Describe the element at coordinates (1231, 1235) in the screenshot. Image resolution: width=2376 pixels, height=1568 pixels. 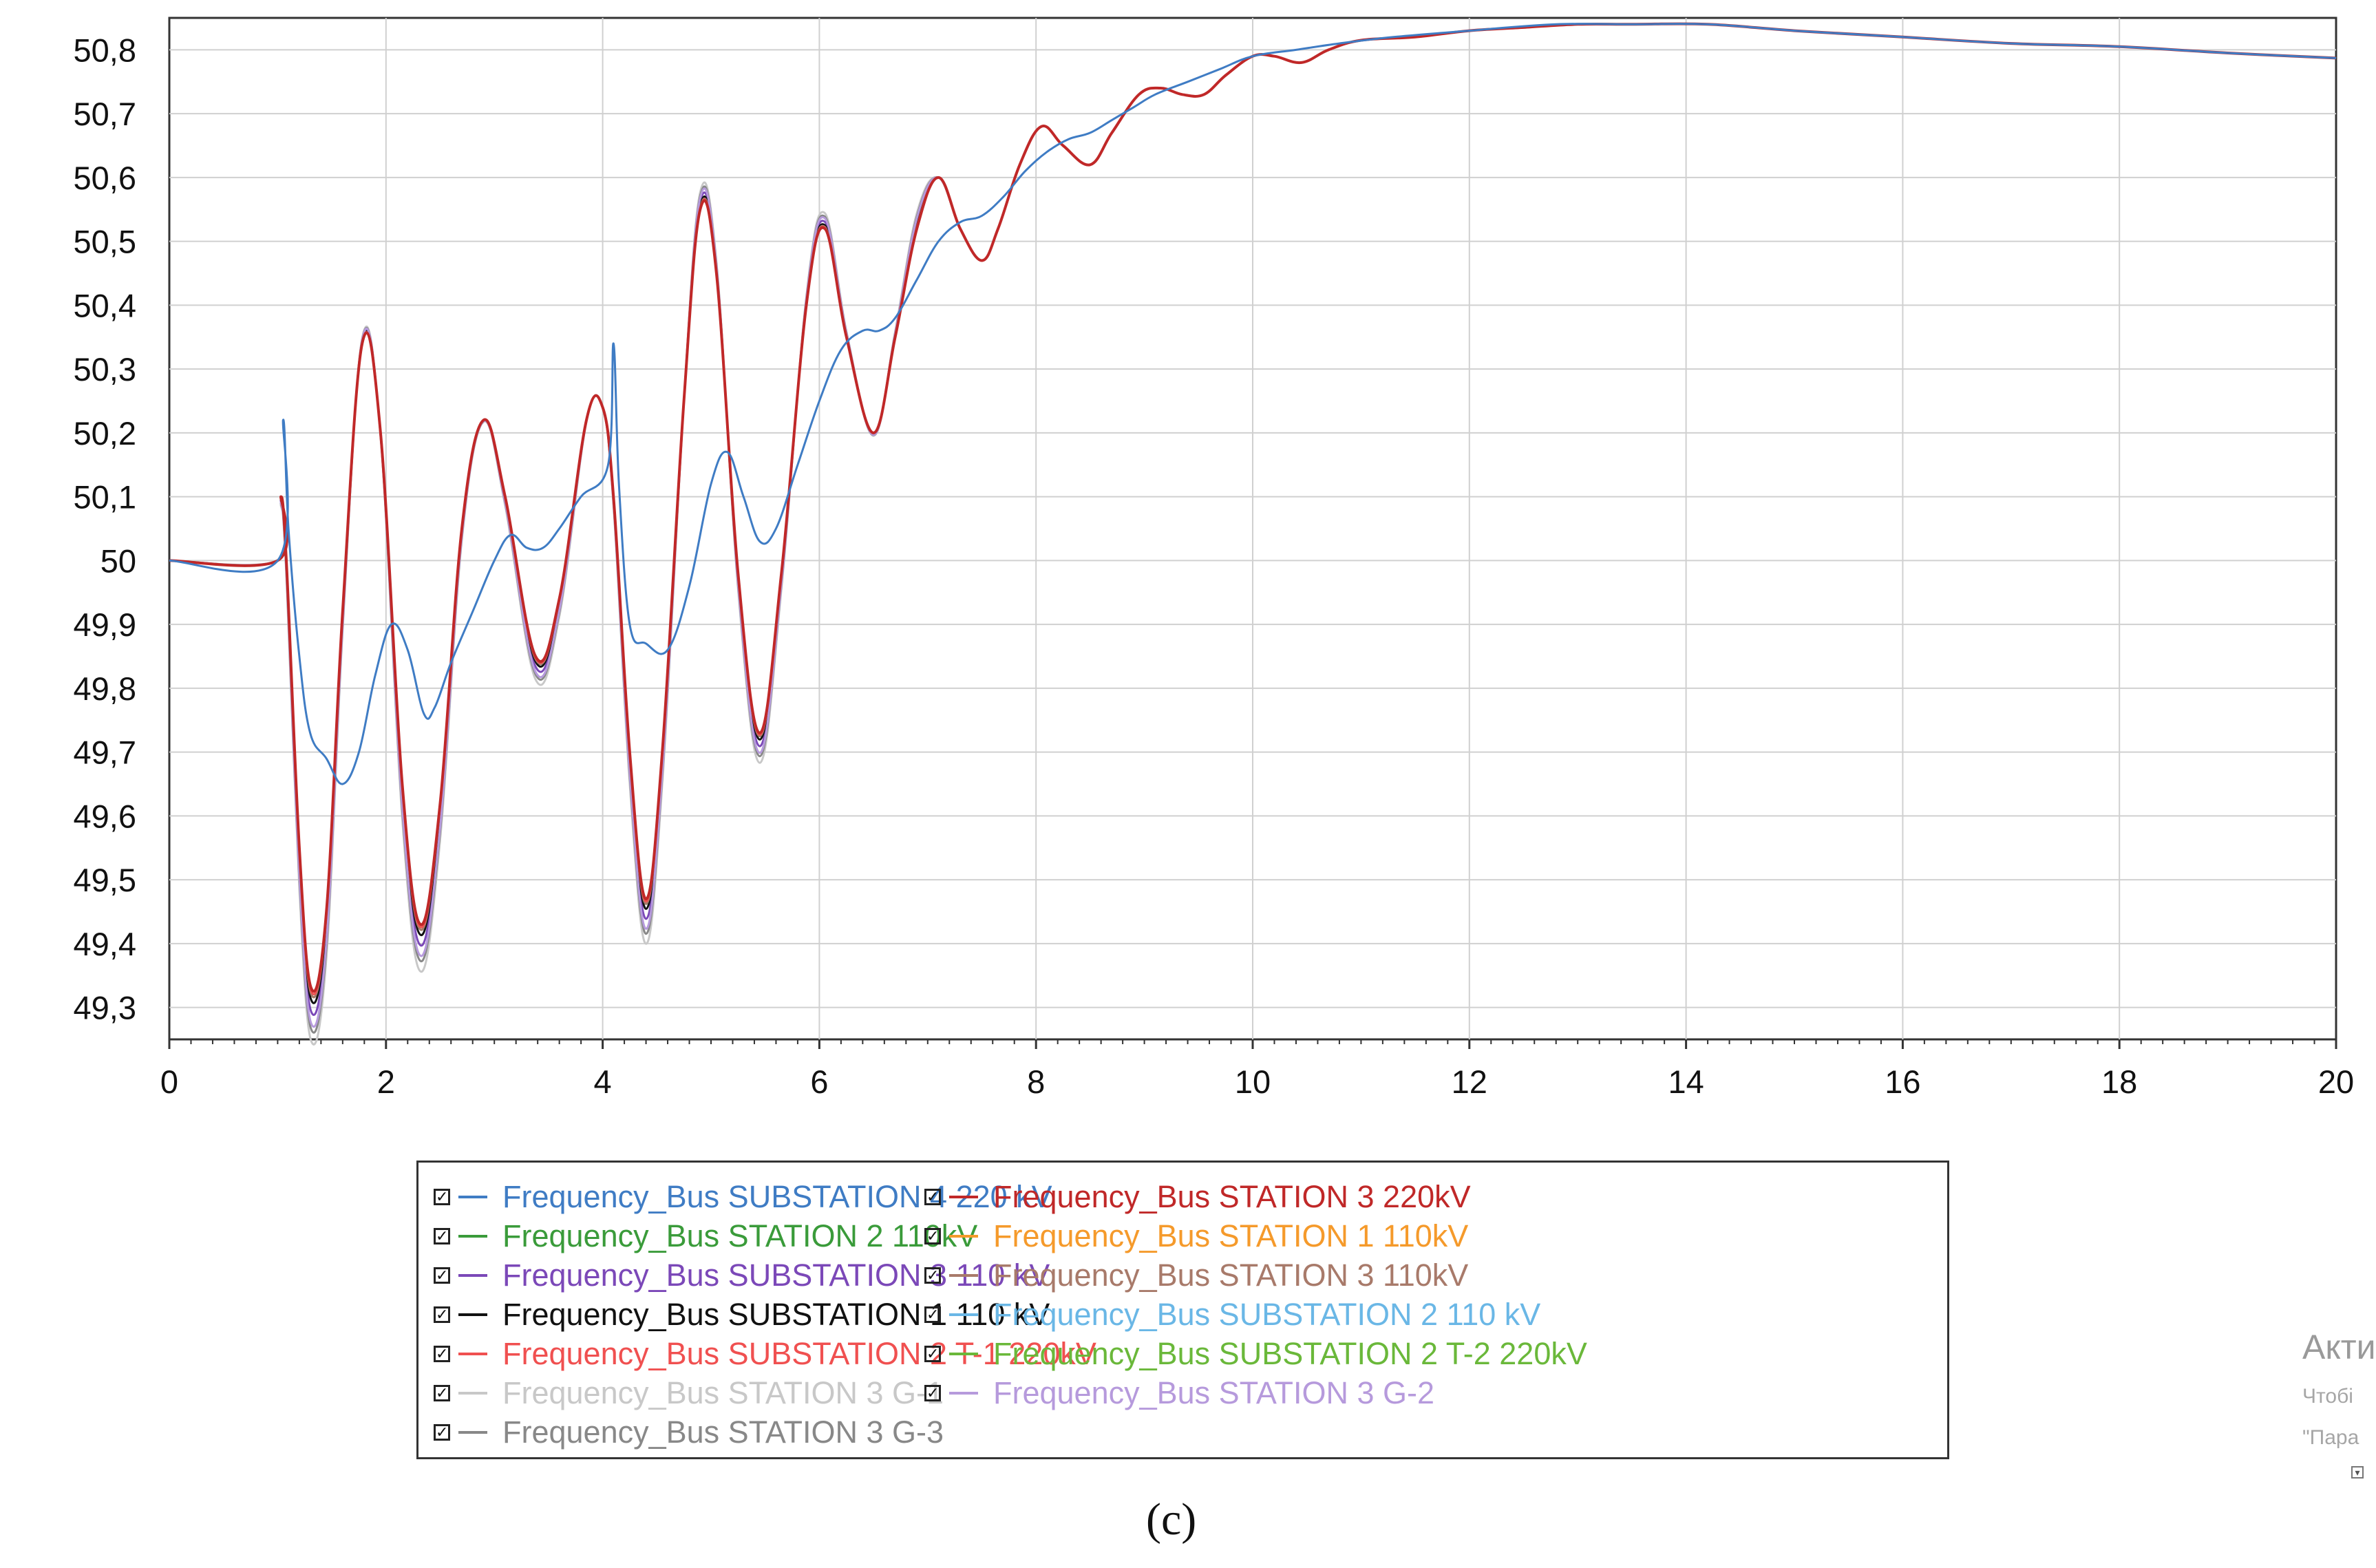
I see `legend-label: Frequency_Bus STATION 1 110kV` at that location.